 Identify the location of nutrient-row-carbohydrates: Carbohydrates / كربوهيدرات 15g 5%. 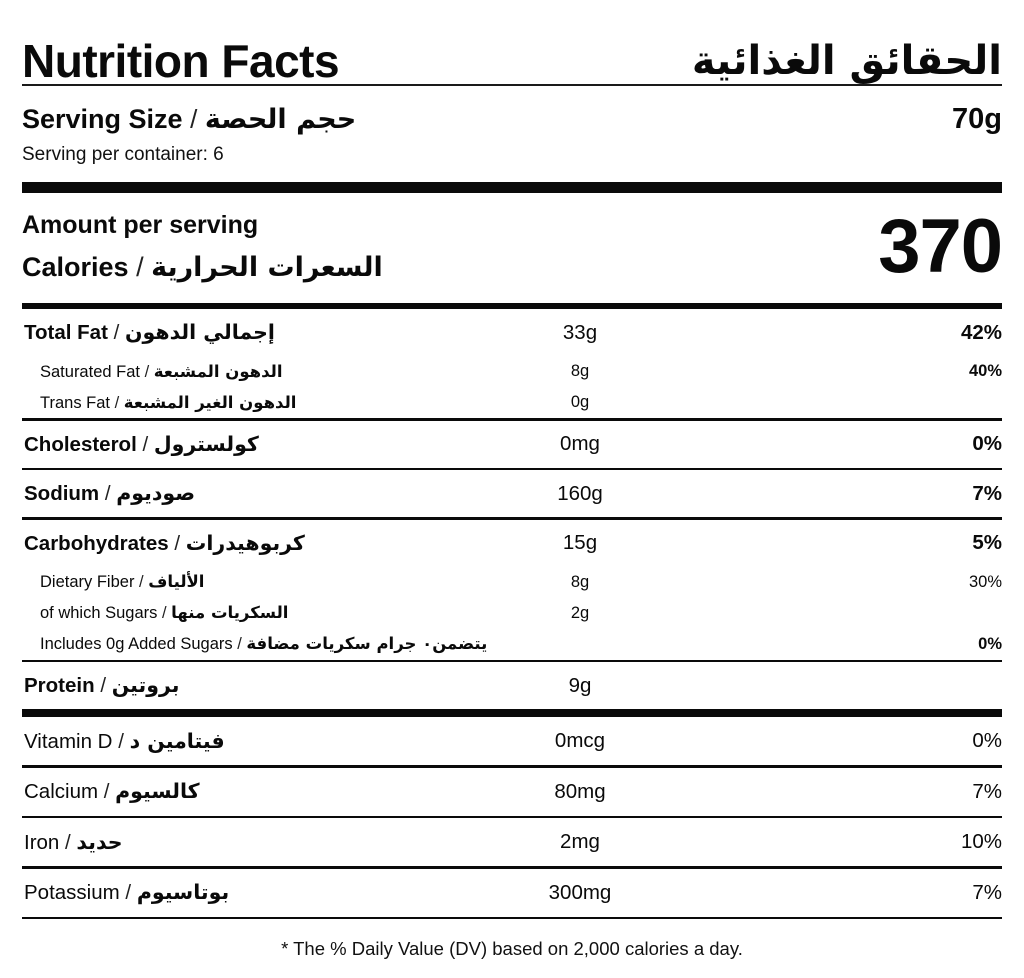
(512, 543).